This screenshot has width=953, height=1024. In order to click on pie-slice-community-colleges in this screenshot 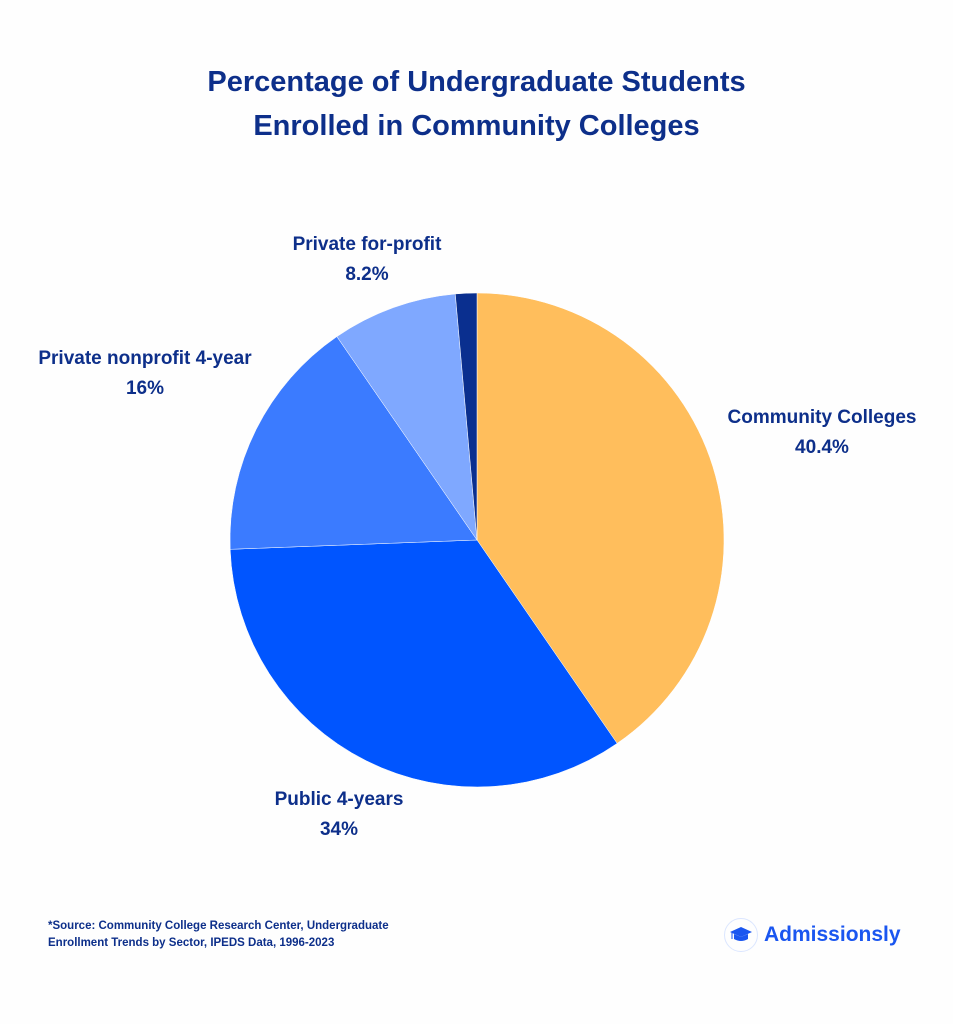, I will do `click(600, 518)`.